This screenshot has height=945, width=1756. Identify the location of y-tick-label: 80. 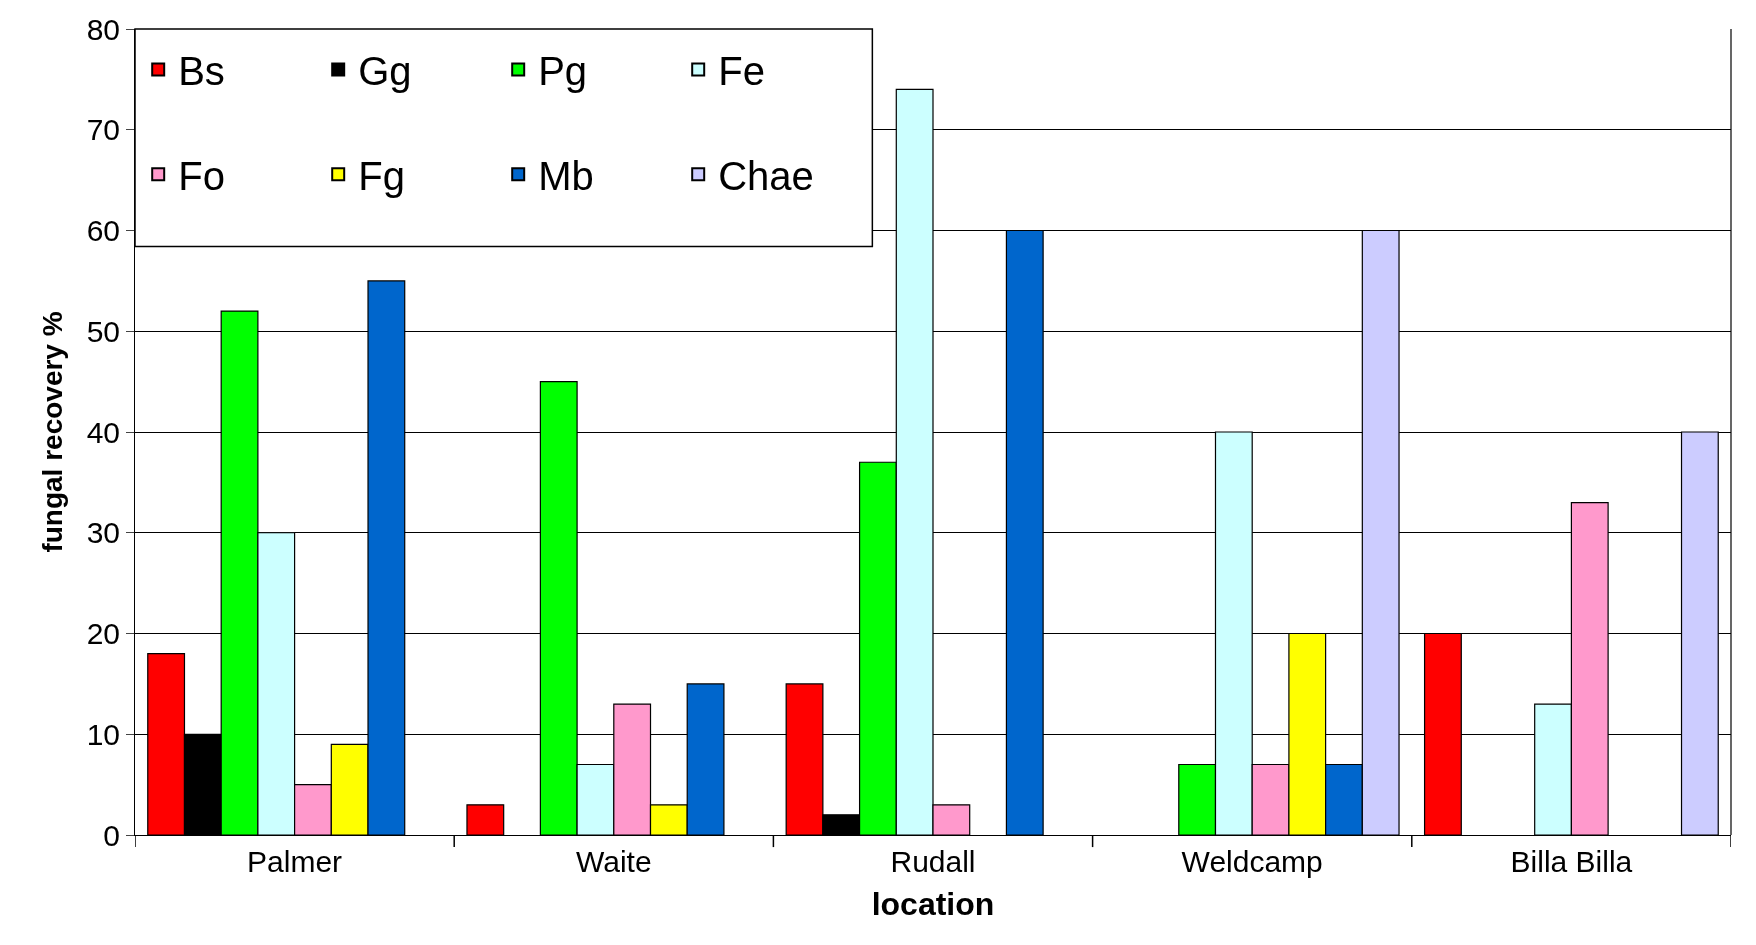
(103, 29).